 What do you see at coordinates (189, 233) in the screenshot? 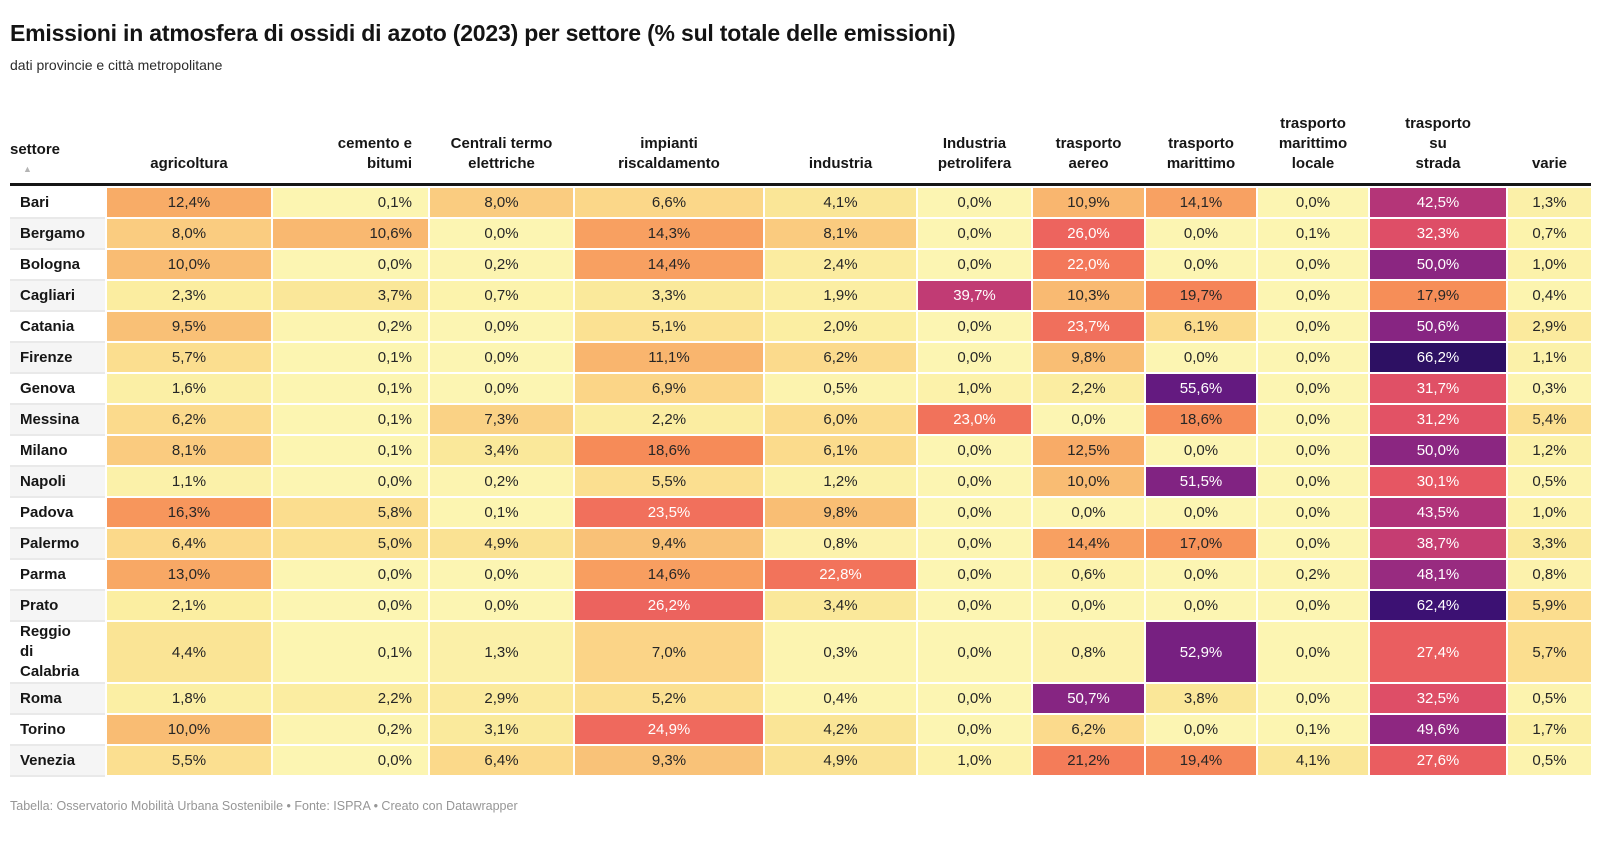
I see `heat-cell: 8,0%` at bounding box center [189, 233].